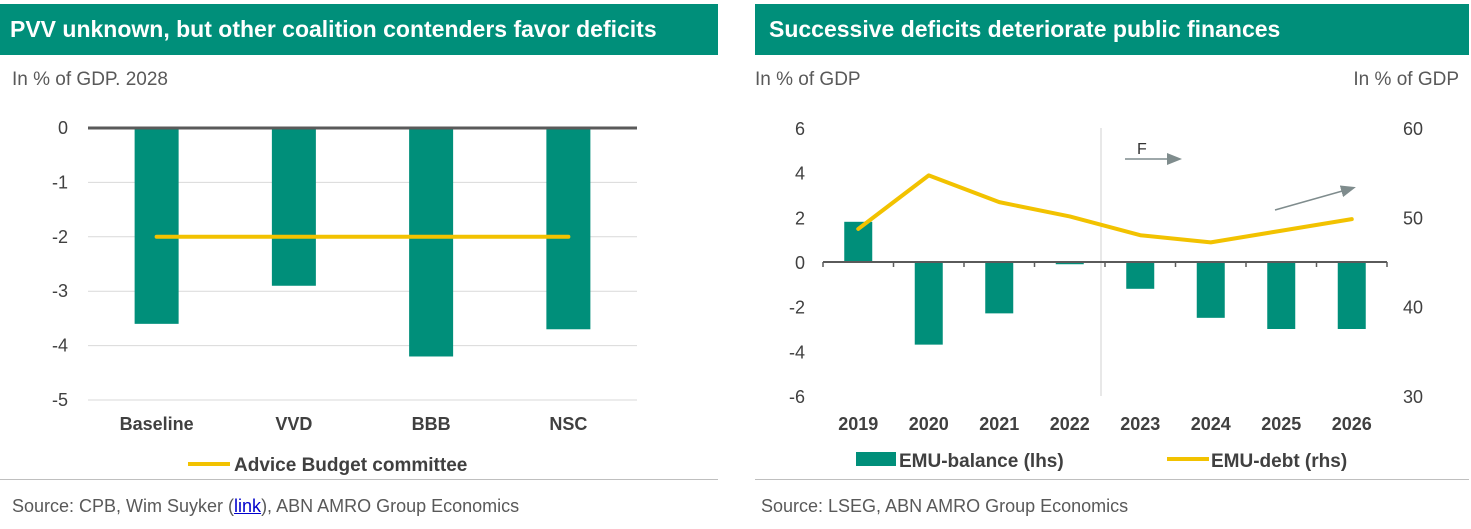 This screenshot has height=529, width=1471. I want to click on year-label: 2025, so click(1281, 424).